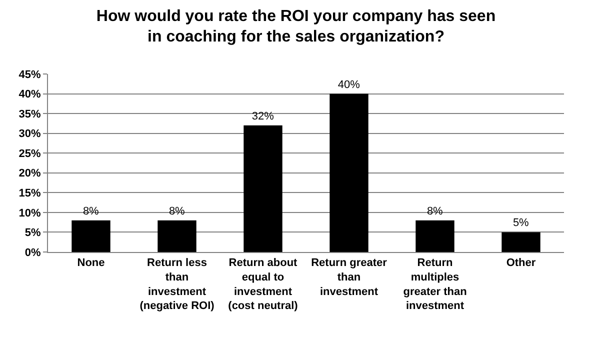  What do you see at coordinates (521, 263) in the screenshot?
I see `x-tick-label: Other` at bounding box center [521, 263].